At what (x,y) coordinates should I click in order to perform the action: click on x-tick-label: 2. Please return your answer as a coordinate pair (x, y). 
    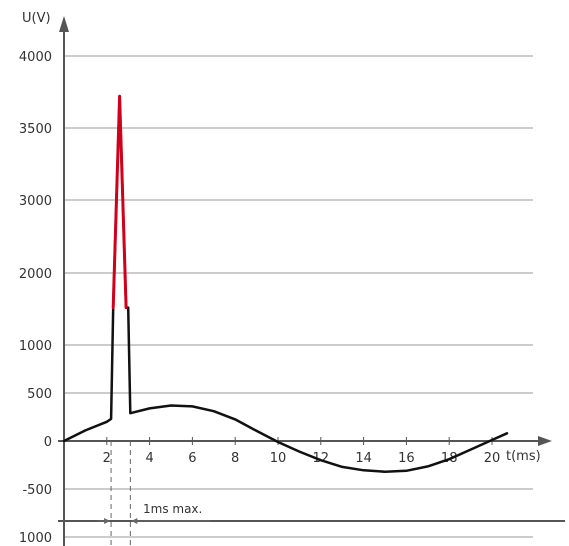
    Looking at the image, I should click on (107, 458).